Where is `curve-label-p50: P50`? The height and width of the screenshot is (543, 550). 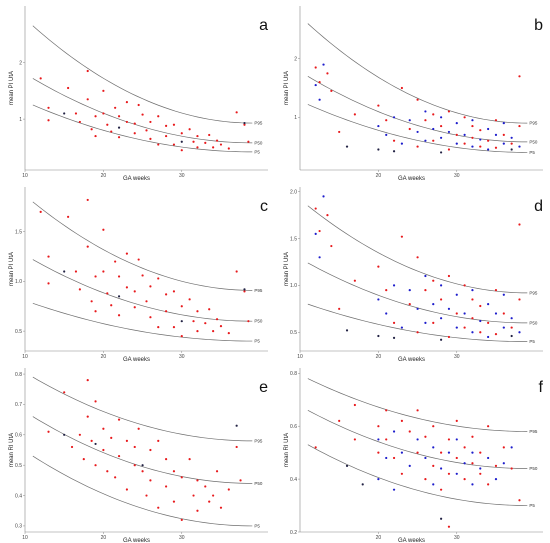
curve-label-p50: P50 is located at coordinates (258, 483).